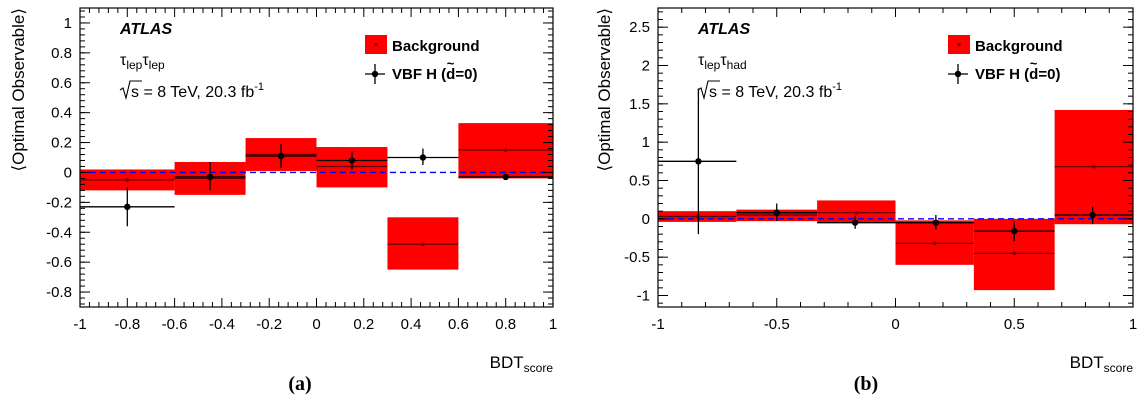 Image resolution: width=1137 pixels, height=404 pixels. Describe the element at coordinates (657, 324) in the screenshot. I see `x-tick-label-b-0: -1` at that location.